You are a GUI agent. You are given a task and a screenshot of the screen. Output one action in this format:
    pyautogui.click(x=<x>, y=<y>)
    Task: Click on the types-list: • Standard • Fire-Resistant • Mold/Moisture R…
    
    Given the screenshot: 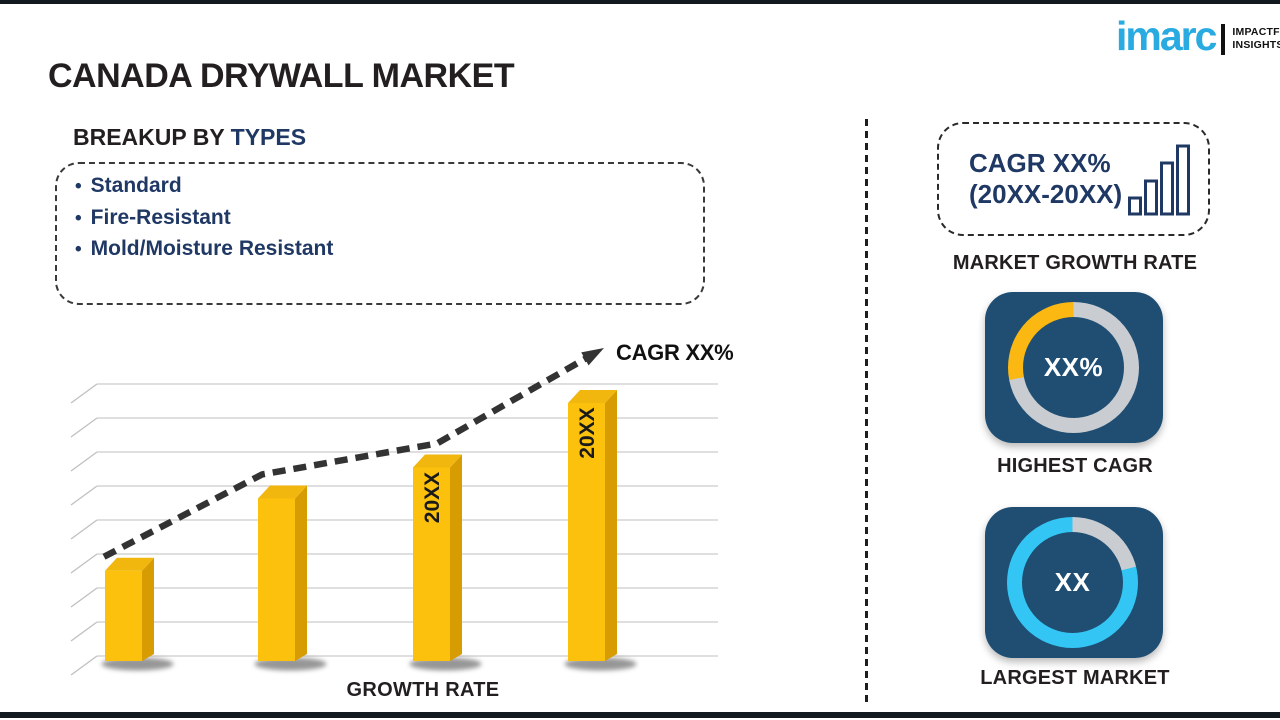 What is the action you would take?
    pyautogui.click(x=204, y=218)
    